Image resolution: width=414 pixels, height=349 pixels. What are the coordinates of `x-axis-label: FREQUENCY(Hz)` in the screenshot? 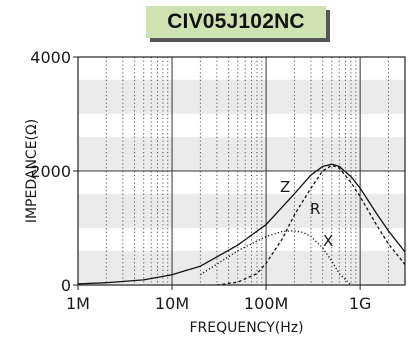 It's located at (246, 328).